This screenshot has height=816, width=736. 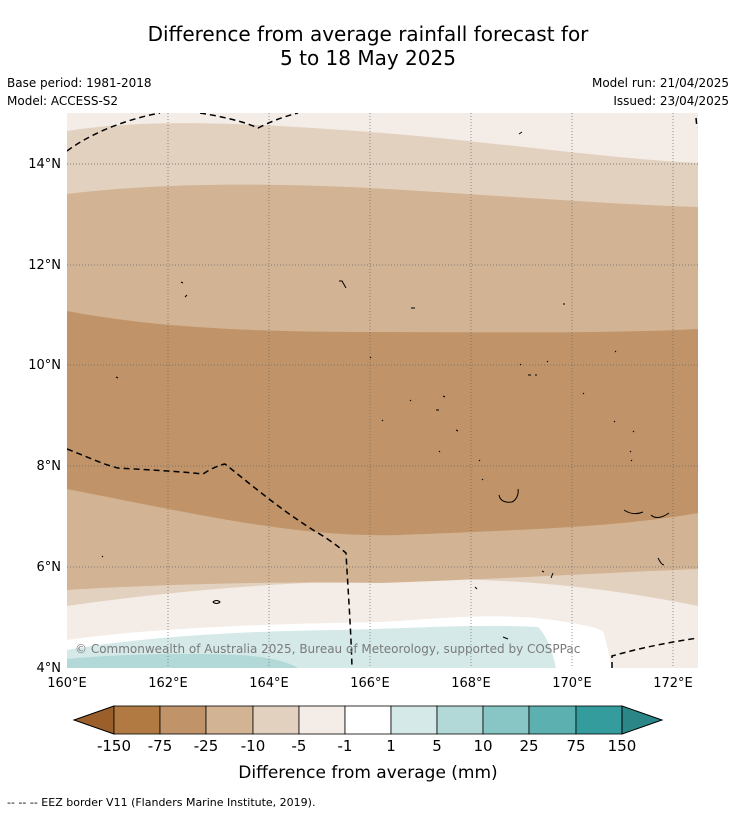 I want to click on colorbar-tick-label: 25, so click(x=528, y=746).